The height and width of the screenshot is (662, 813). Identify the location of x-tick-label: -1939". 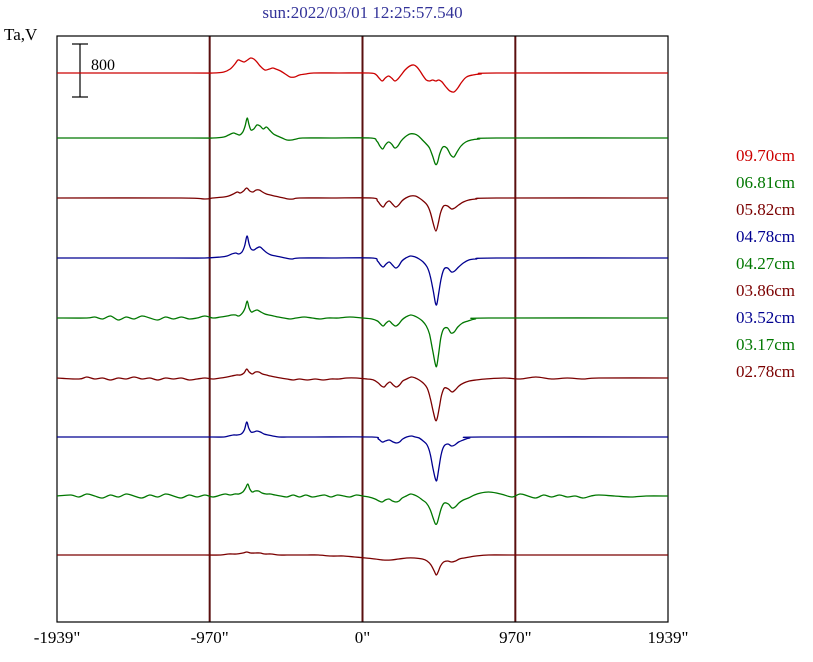
(57, 637).